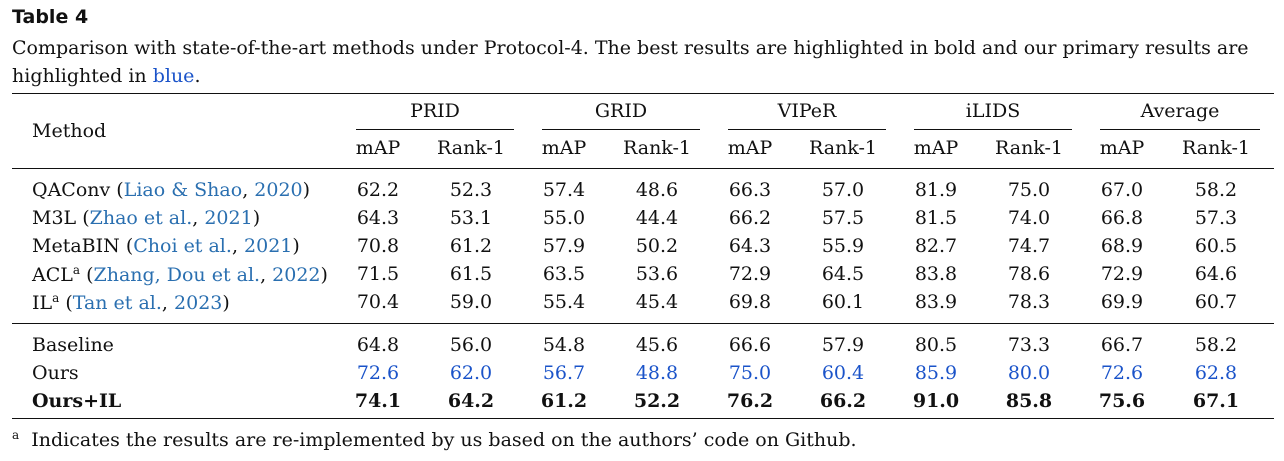  What do you see at coordinates (1216, 218) in the screenshot?
I see `table-cell: 57.3` at bounding box center [1216, 218].